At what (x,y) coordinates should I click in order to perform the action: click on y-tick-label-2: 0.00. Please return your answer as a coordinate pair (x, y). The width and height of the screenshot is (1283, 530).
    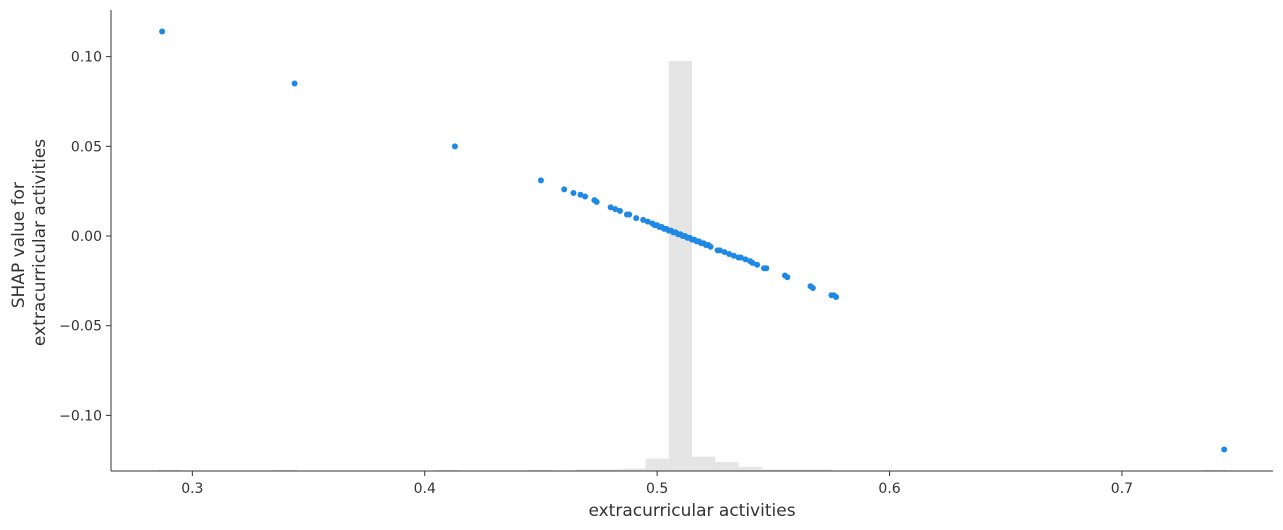
    Looking at the image, I should click on (86, 237).